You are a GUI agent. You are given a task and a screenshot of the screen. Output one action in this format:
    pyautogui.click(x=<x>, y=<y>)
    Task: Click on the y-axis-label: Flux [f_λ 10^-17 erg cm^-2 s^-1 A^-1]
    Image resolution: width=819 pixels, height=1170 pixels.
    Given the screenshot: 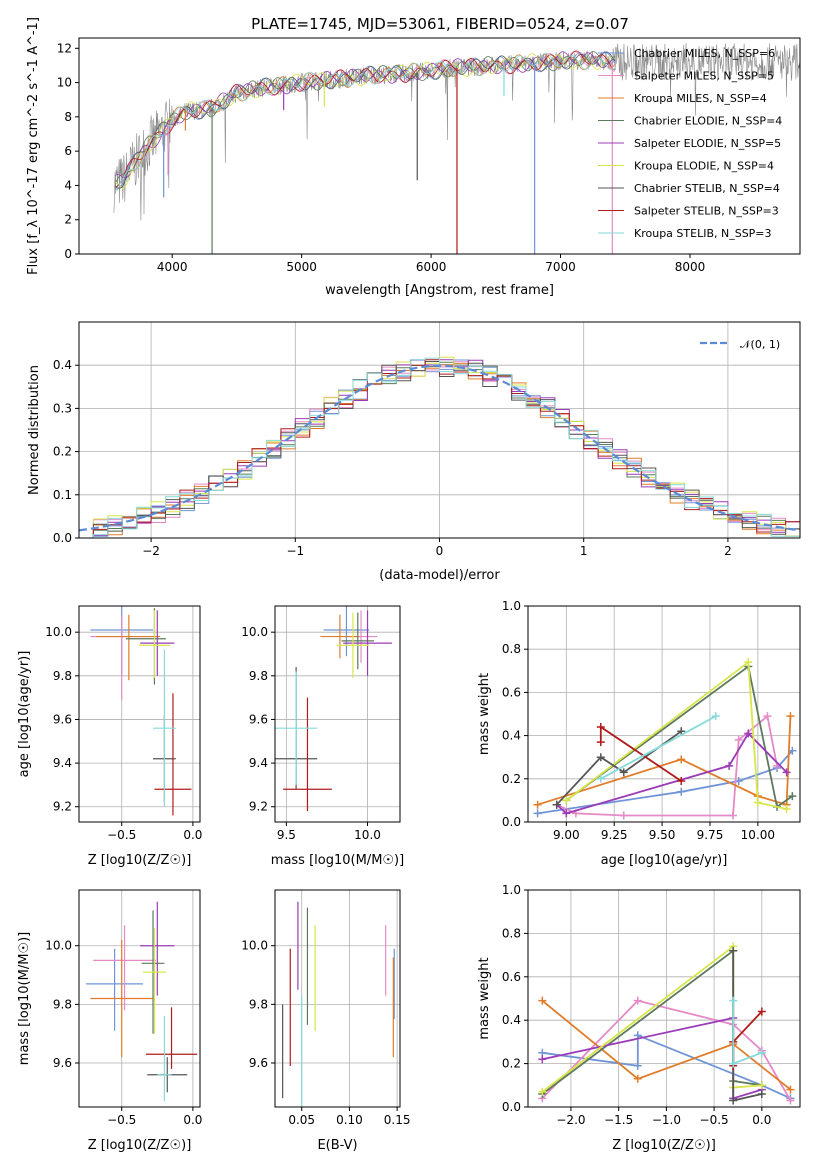 What is the action you would take?
    pyautogui.click(x=33, y=146)
    